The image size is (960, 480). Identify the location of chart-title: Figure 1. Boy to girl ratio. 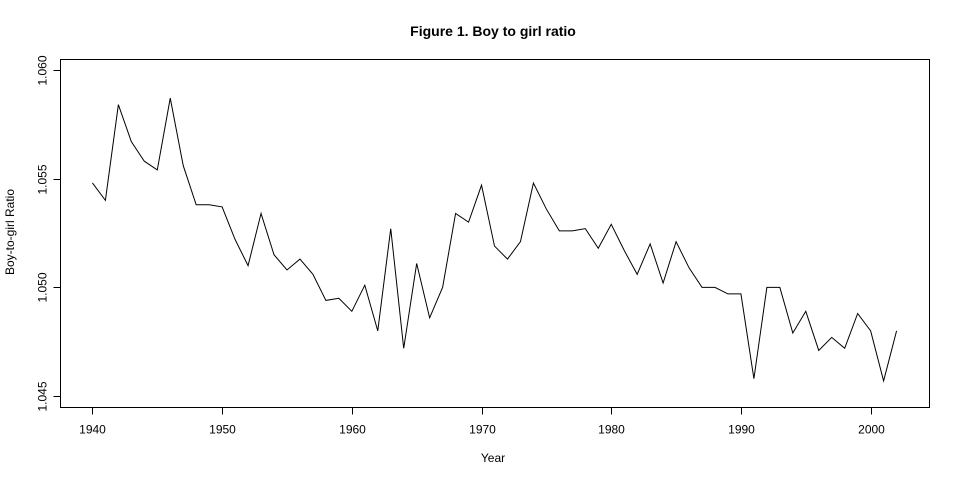
(493, 31).